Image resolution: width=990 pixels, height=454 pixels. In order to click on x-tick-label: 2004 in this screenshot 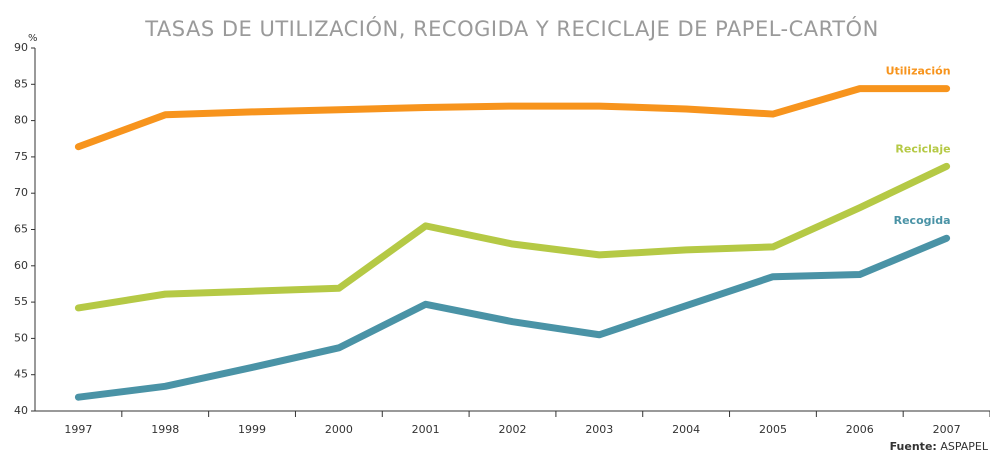, I will do `click(686, 429)`.